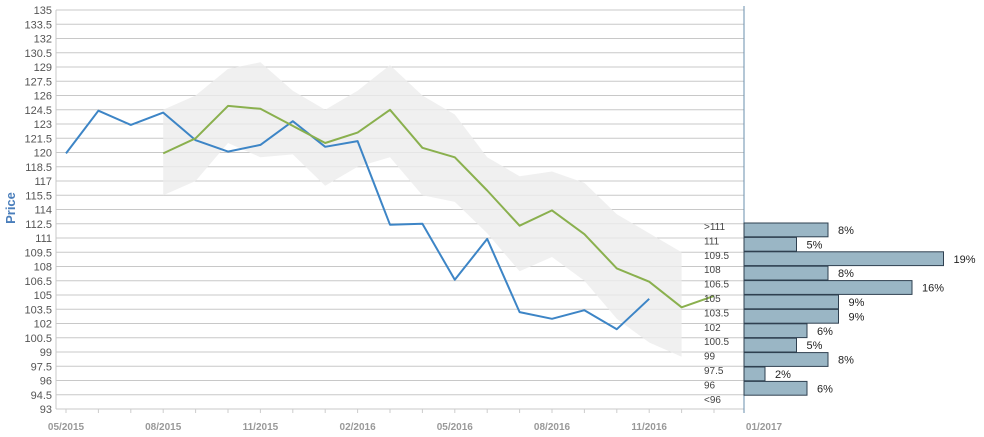 Image resolution: width=984 pixels, height=437 pixels. Describe the element at coordinates (358, 427) in the screenshot. I see `x-tick-label: 02/2016` at that location.